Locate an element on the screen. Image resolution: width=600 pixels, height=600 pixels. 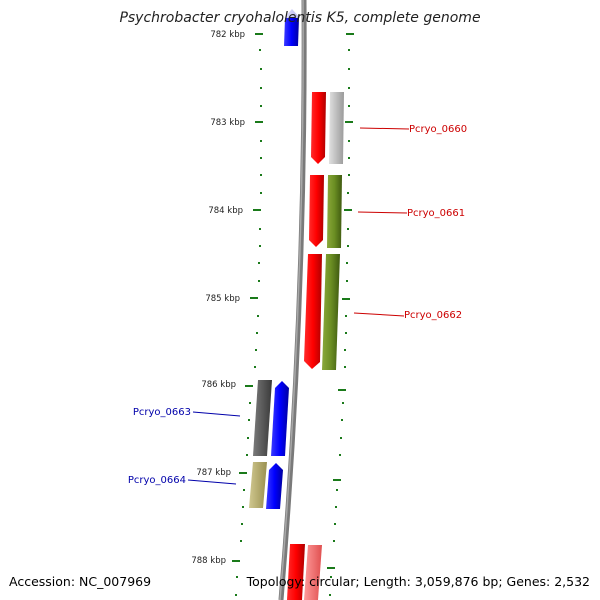
tick-label-786: 786 kbp is located at coordinates (218, 385).